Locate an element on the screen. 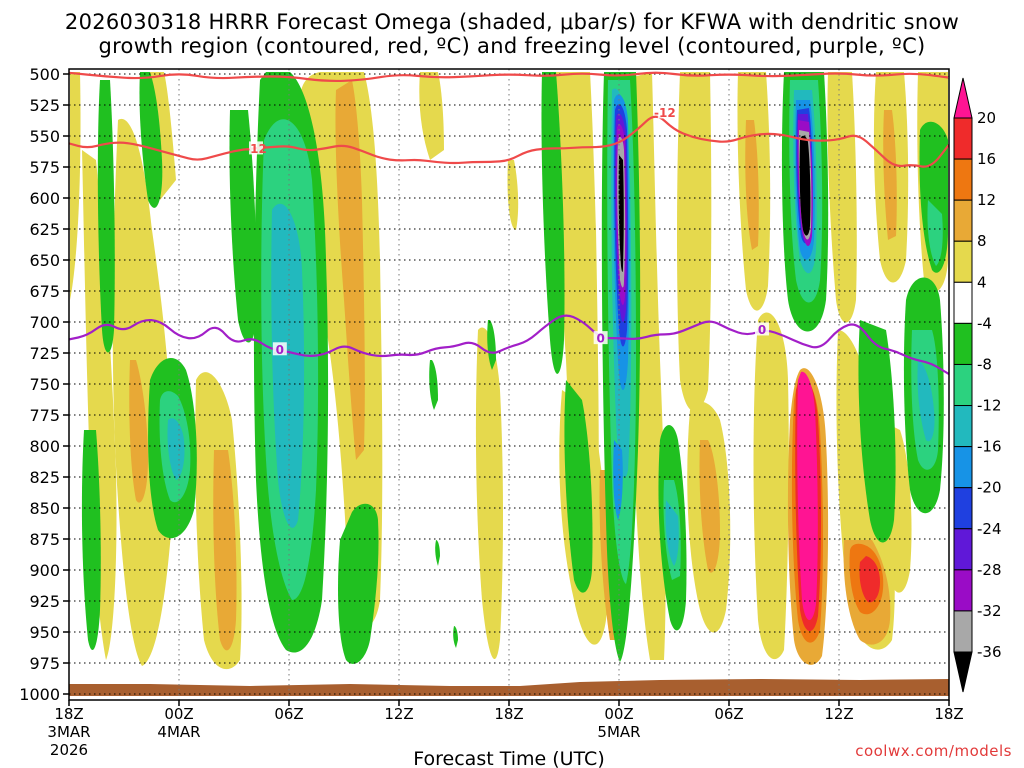 The height and width of the screenshot is (768, 1024). colorbar-top-arrow is located at coordinates (963, 98).